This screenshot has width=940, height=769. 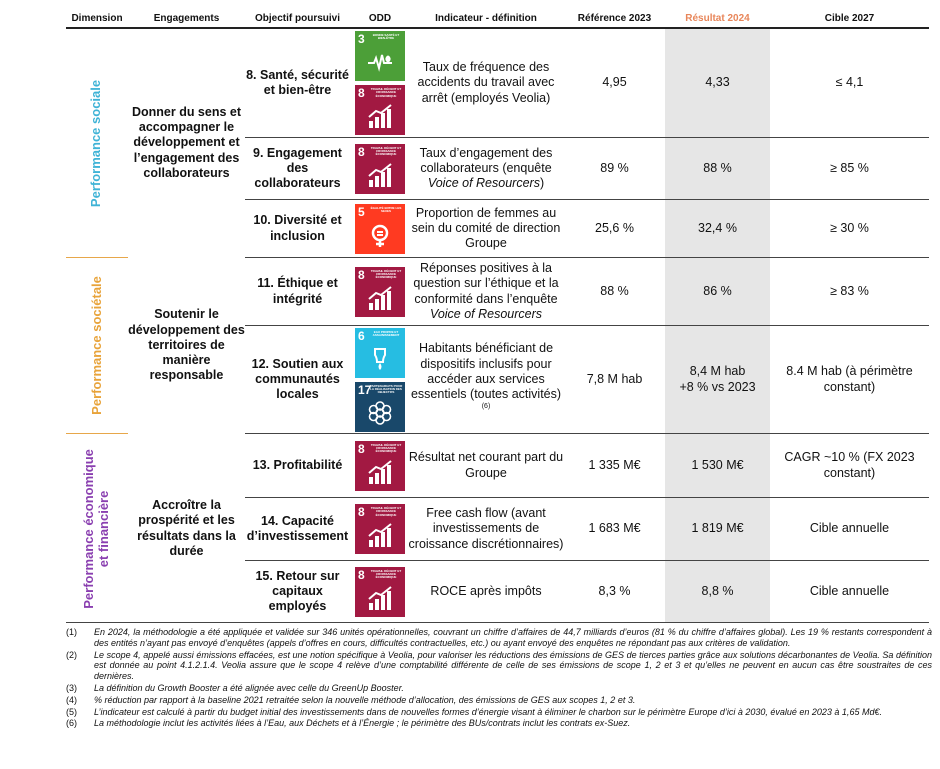 I want to click on sdg-title: Égalité entre les sexes, so click(x=386, y=209).